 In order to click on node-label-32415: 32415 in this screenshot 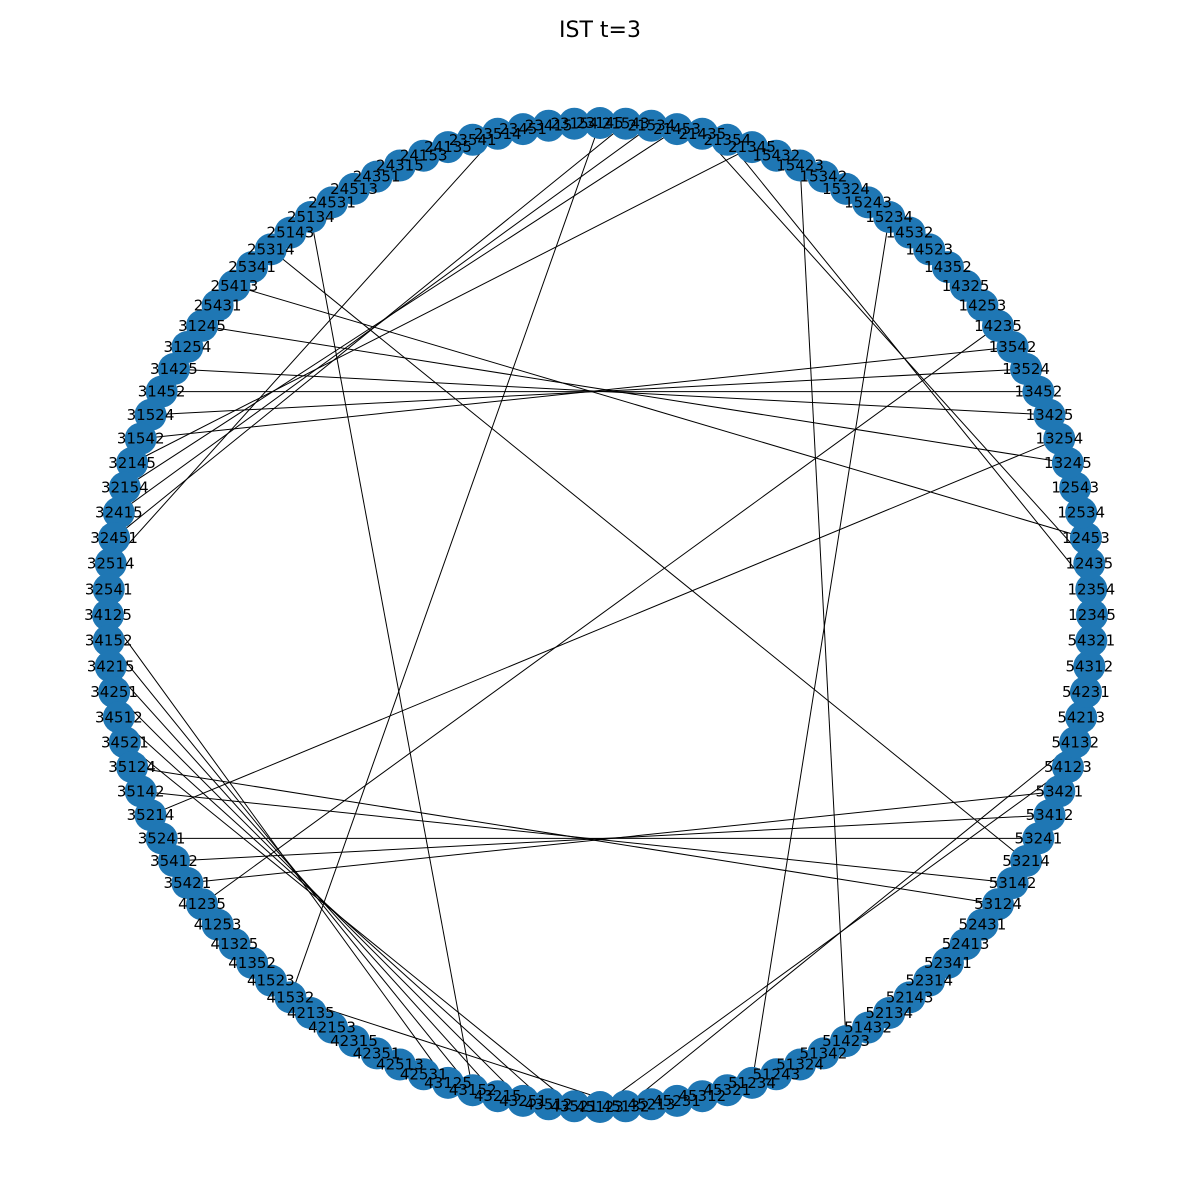, I will do `click(119, 513)`.